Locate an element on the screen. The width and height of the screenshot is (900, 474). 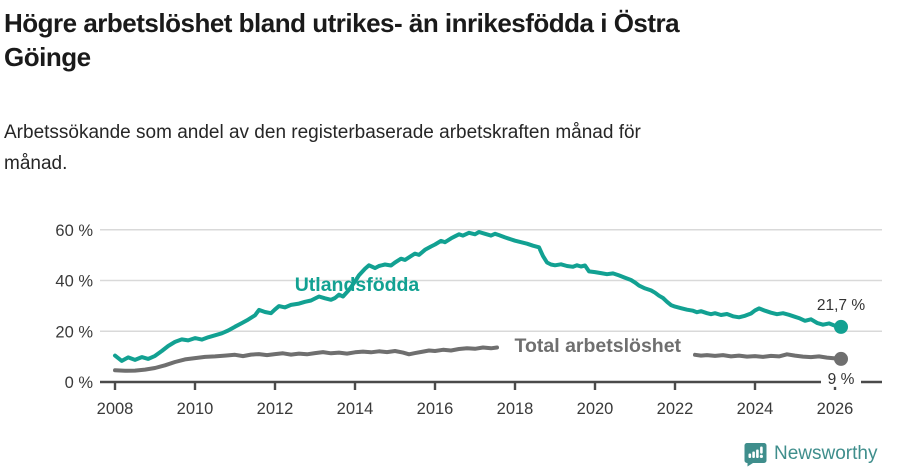
x-tick-label-2016: 2016 is located at coordinates (435, 409).